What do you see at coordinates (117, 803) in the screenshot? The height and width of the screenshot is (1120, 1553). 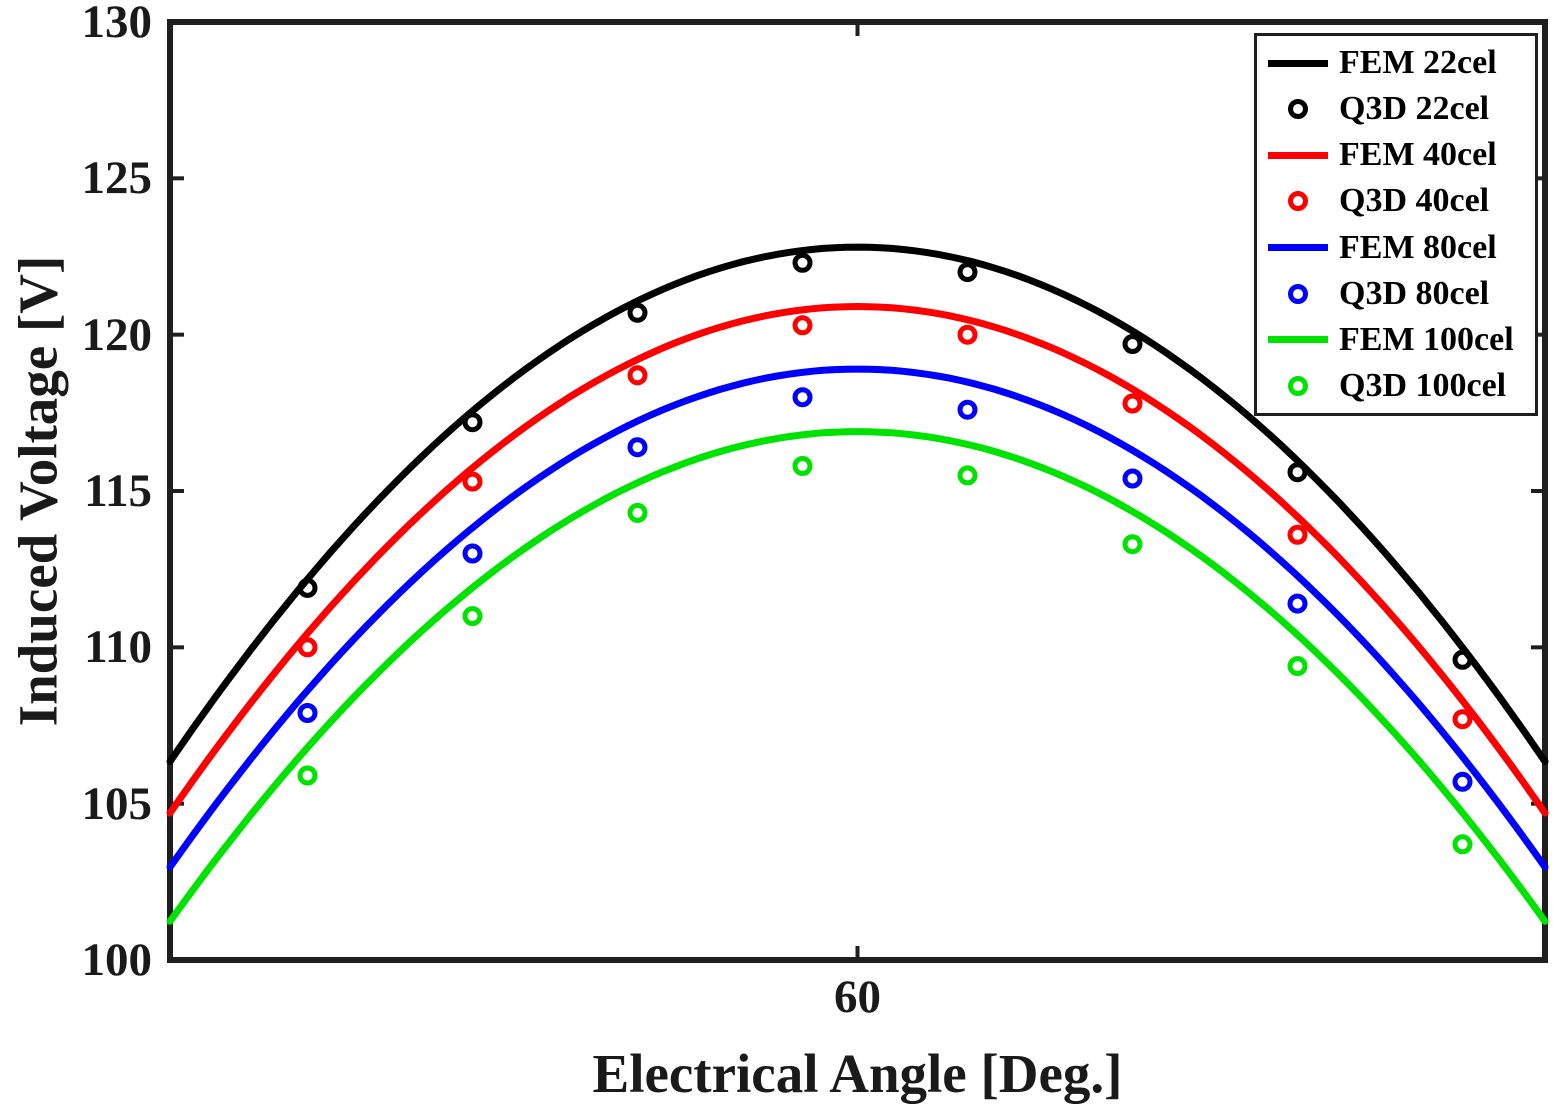 I see `y-tick-label: 105` at bounding box center [117, 803].